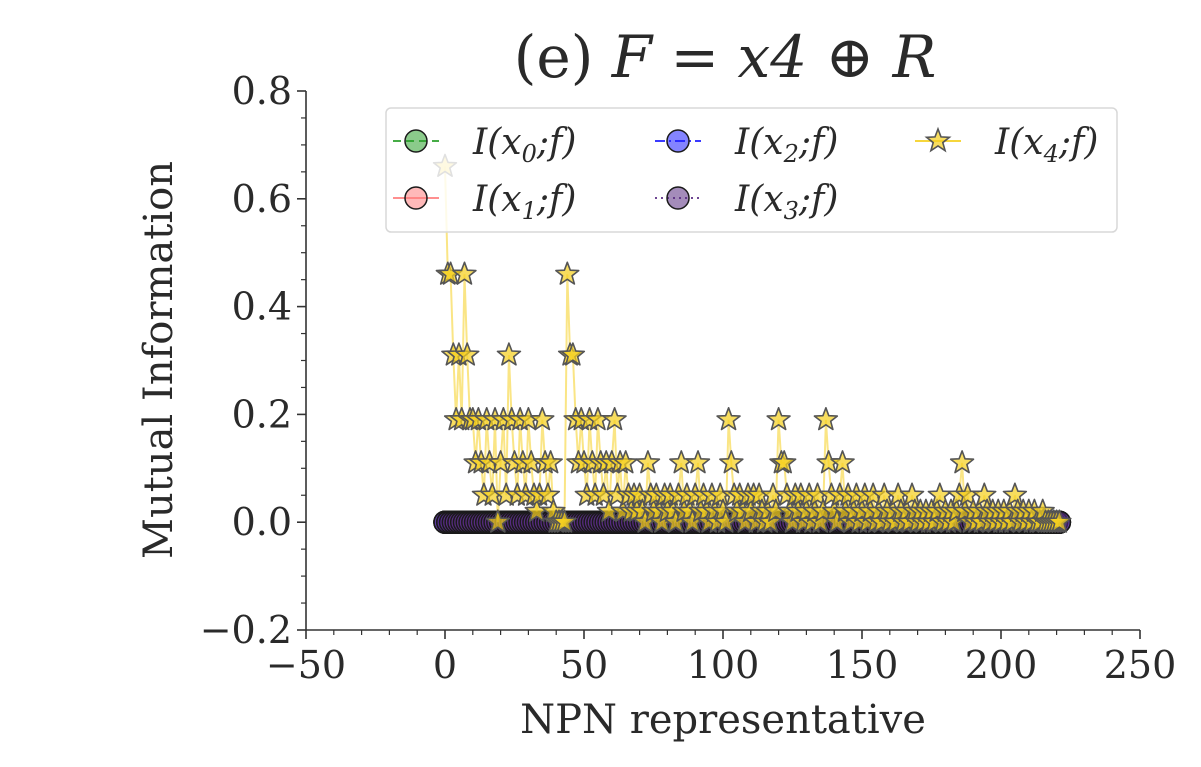 The image size is (1201, 767). I want to click on legend-label: I(x0;f), so click(524, 145).